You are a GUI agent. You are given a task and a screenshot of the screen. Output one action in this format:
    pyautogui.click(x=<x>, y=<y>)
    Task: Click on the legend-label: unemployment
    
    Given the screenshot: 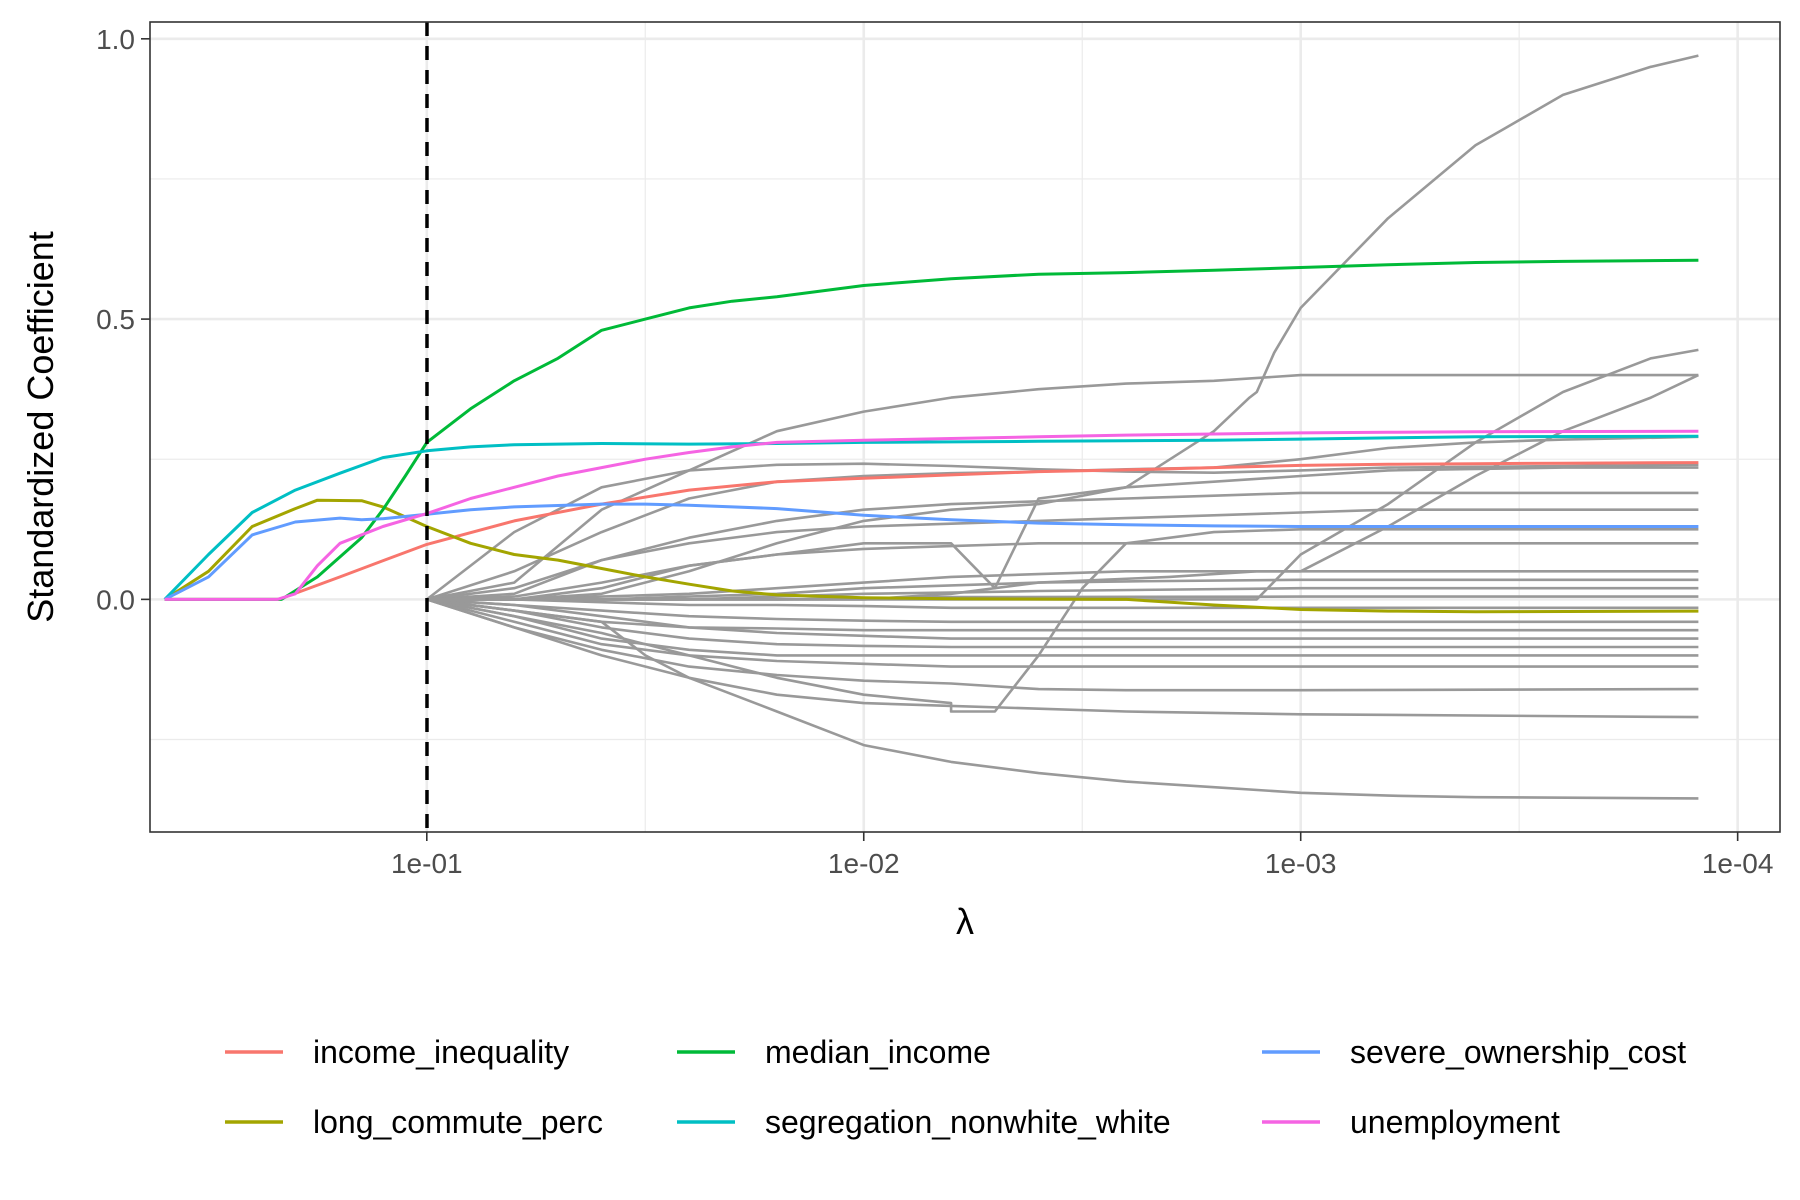 What is the action you would take?
    pyautogui.click(x=1455, y=1122)
    